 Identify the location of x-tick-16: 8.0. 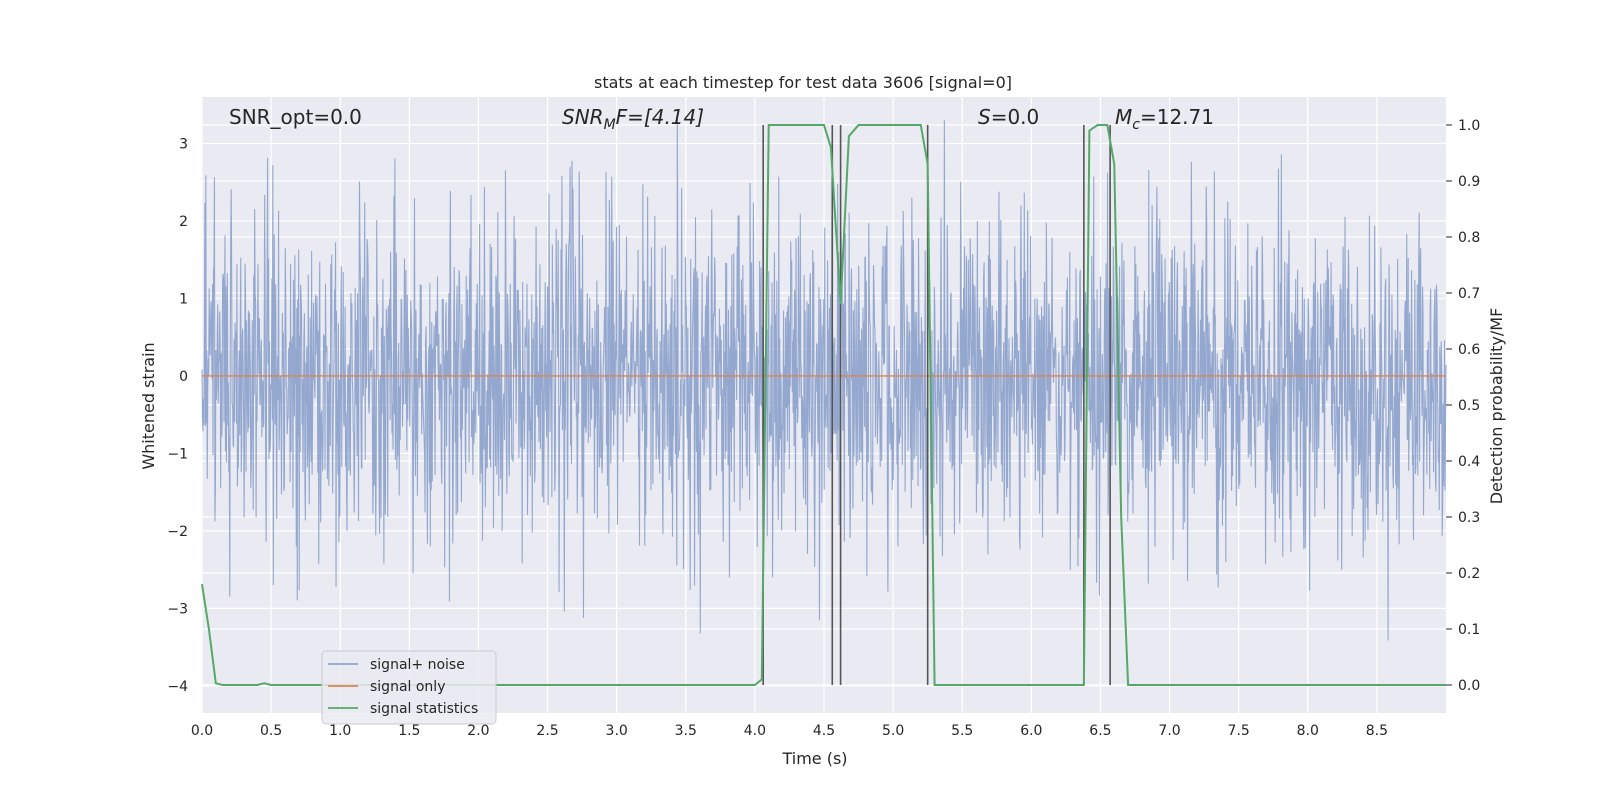
(1308, 731).